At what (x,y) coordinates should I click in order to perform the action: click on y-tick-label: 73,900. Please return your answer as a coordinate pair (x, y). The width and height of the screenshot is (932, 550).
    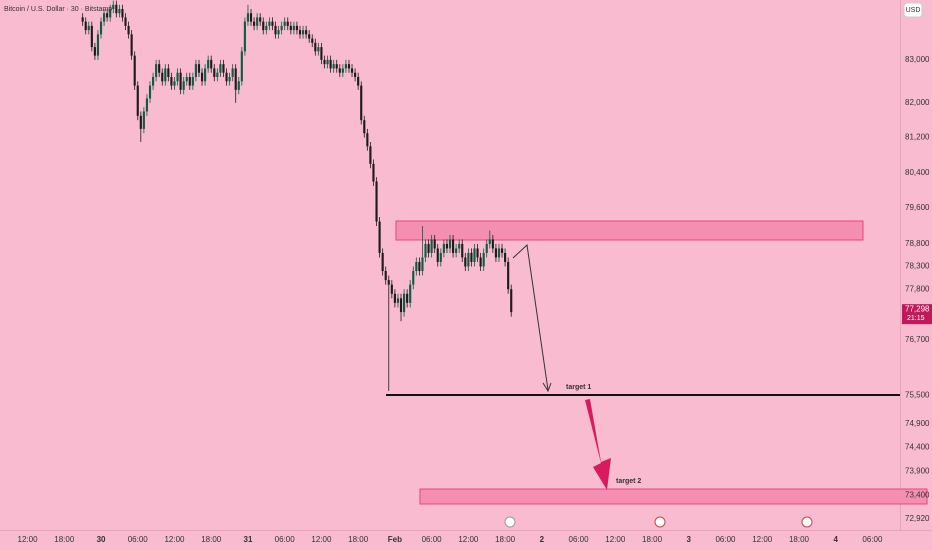
    Looking at the image, I should click on (917, 471).